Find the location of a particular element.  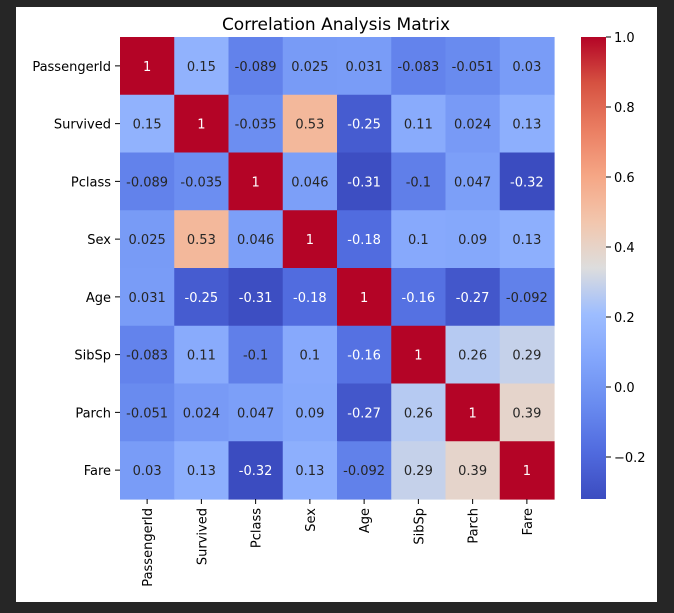

y-tick-label: Parch is located at coordinates (93, 413).